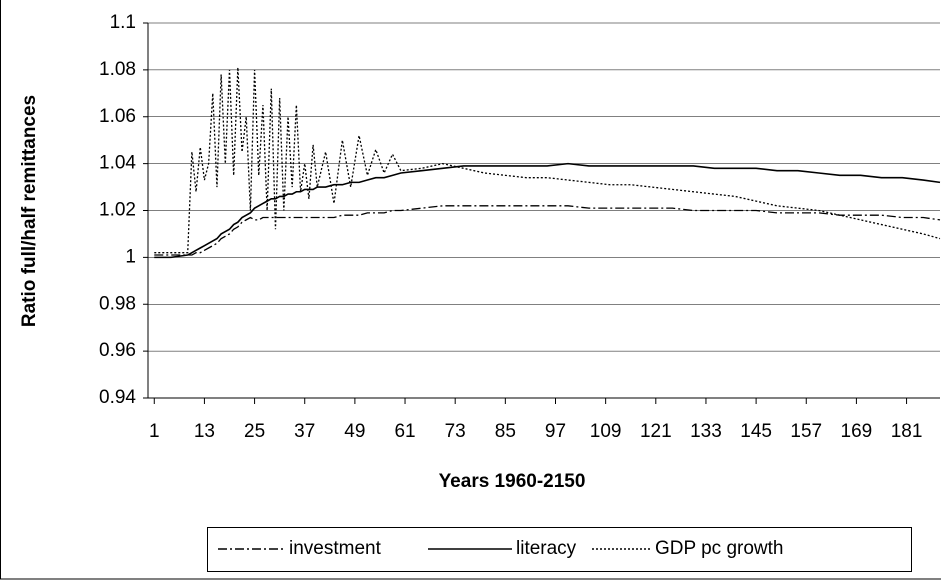 Image resolution: width=941 pixels, height=580 pixels. Describe the element at coordinates (154, 431) in the screenshot. I see `x-tick-label: 1` at that location.